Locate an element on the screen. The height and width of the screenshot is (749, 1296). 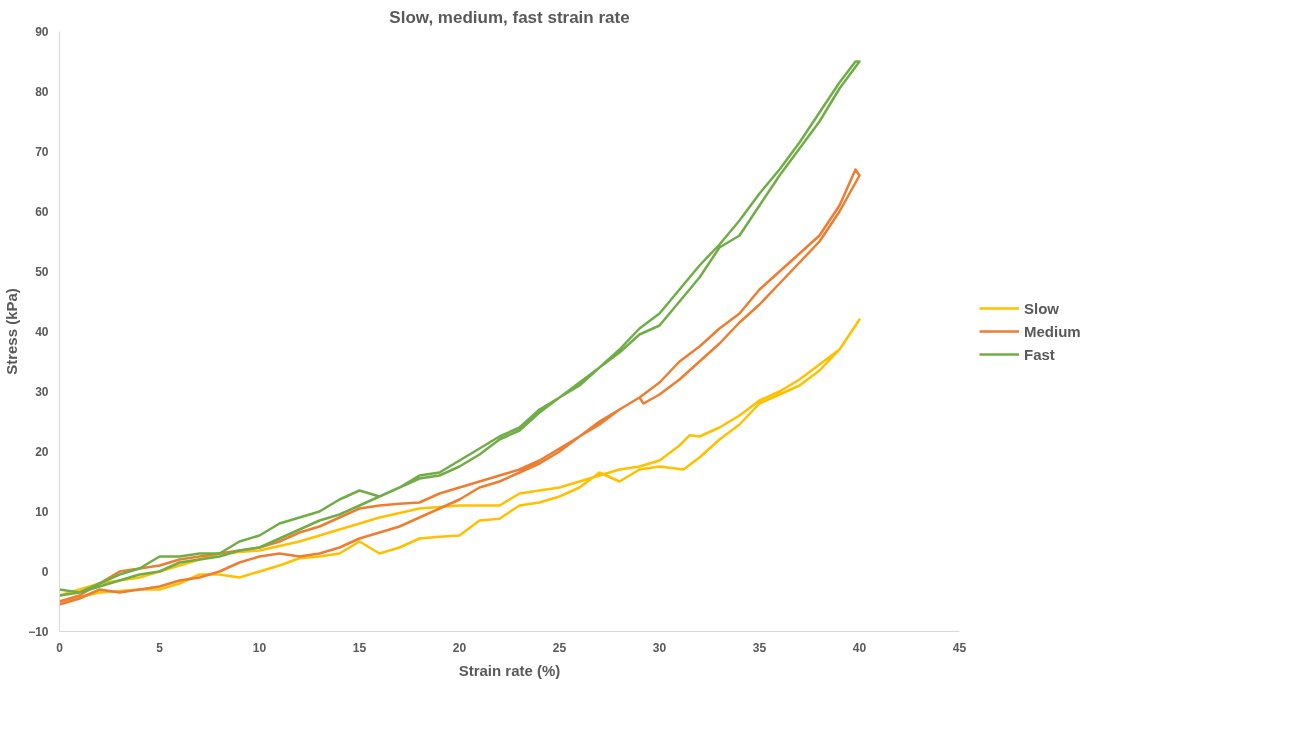
x-tick-label: 5 is located at coordinates (160, 647).